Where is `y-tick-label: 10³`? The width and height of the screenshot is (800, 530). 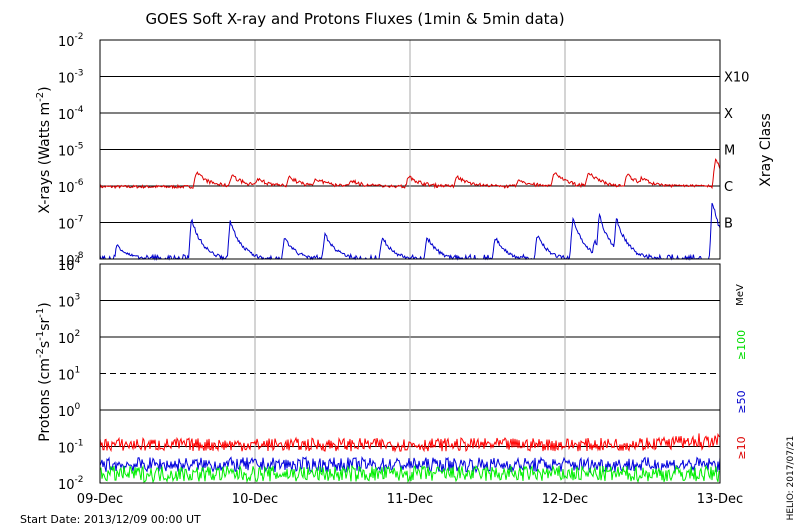
y-tick-label: 10³ is located at coordinates (69, 302).